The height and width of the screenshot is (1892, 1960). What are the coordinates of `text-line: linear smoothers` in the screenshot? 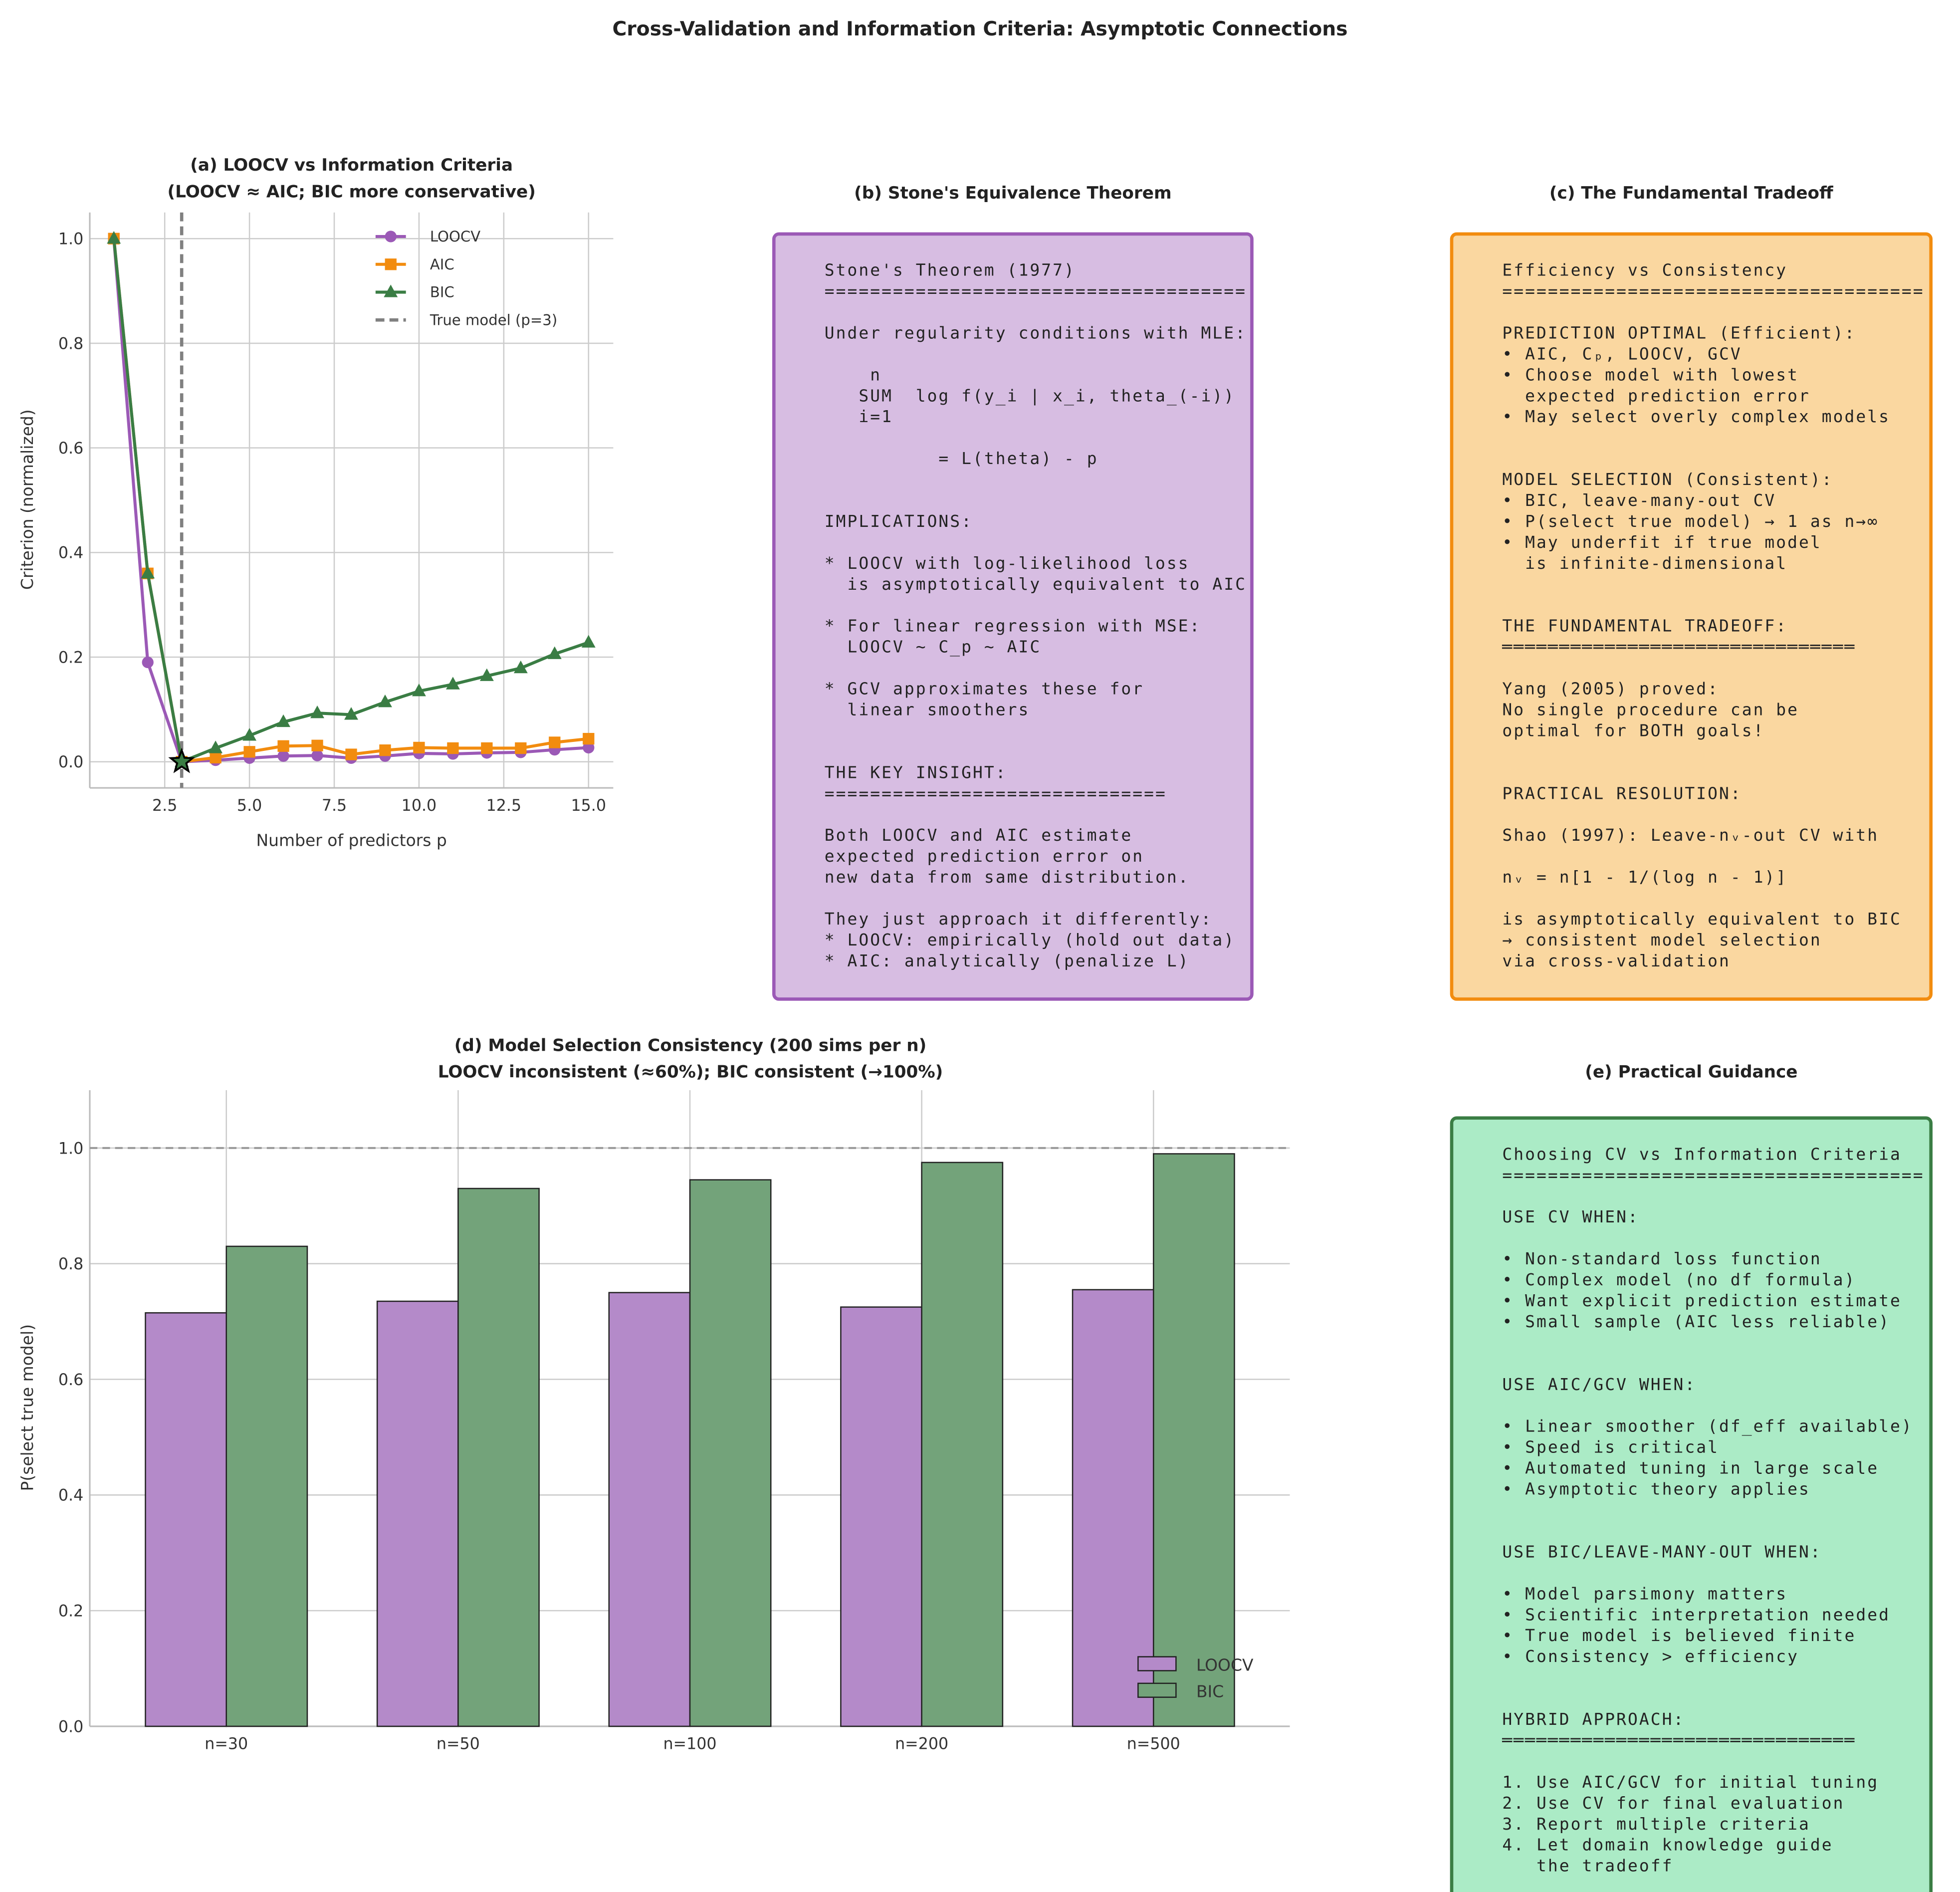 It's located at (927, 709).